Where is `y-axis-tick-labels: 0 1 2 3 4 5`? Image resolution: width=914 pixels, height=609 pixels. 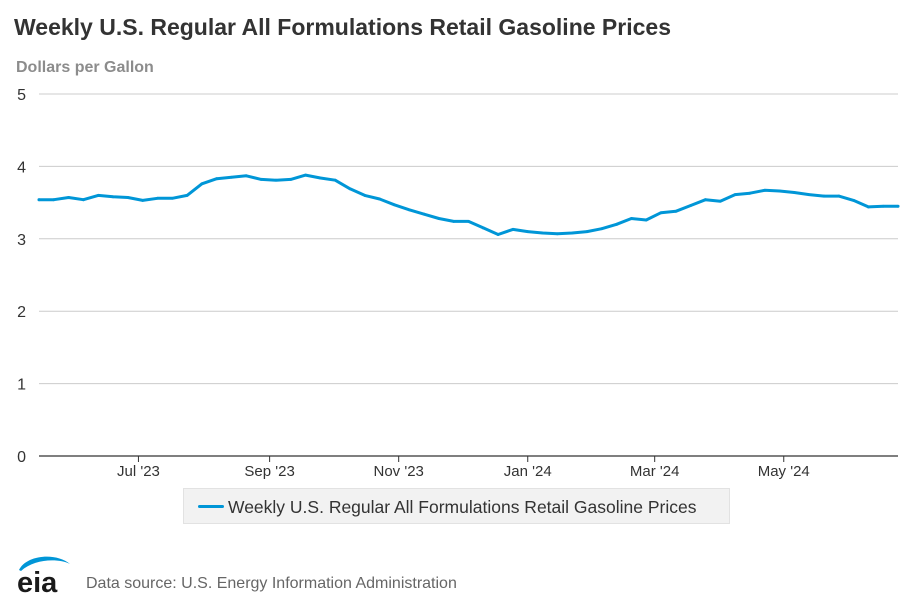
y-axis-tick-labels: 0 1 2 3 4 5 is located at coordinates (21, 276).